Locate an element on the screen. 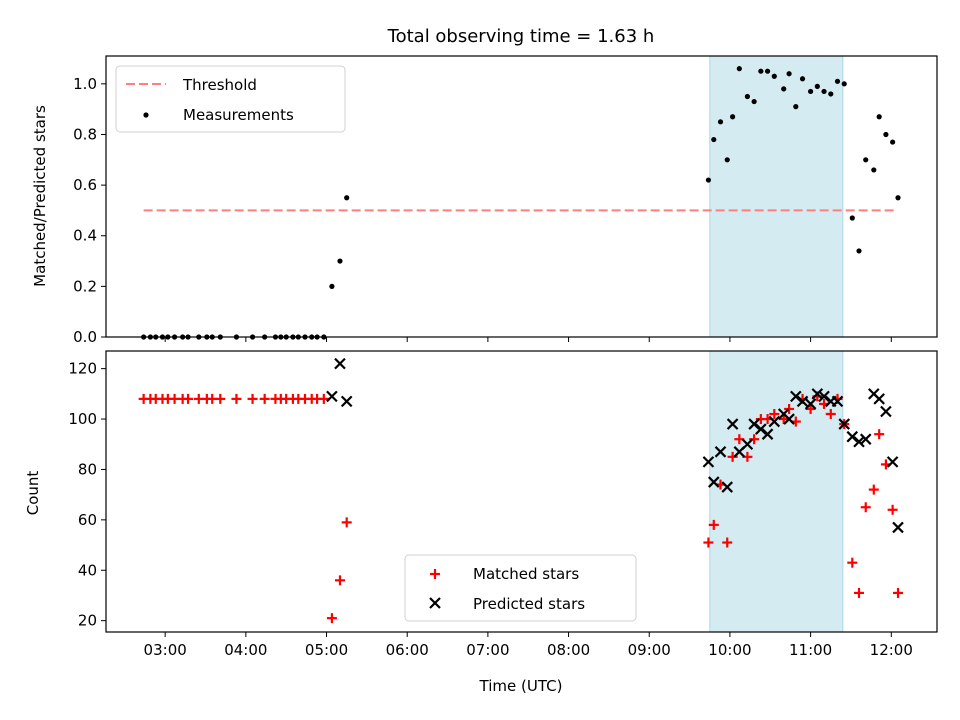 This screenshot has height=720, width=960. legend-bottom: Matched stars Predicted stars is located at coordinates (520, 588).